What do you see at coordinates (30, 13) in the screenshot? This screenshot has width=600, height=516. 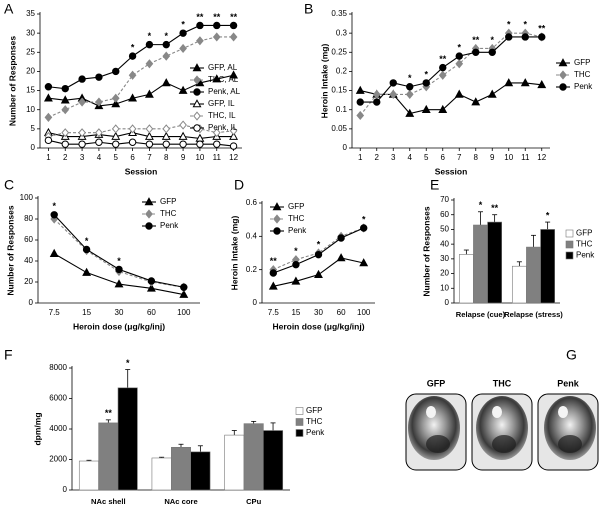 I see `y-tick-label: 35` at bounding box center [30, 13].